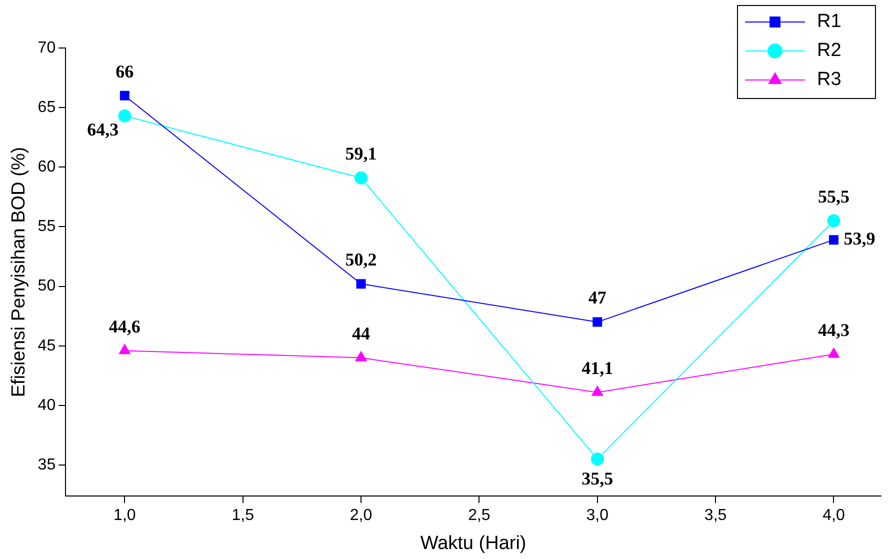  What do you see at coordinates (473, 543) in the screenshot?
I see `x-axis-title: Waktu (Hari)` at bounding box center [473, 543].